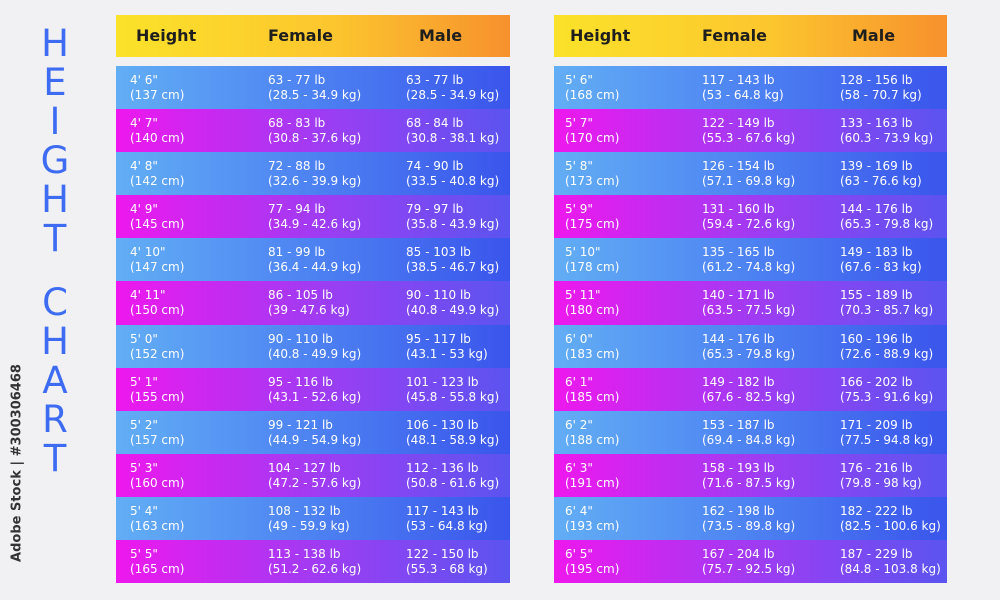 The width and height of the screenshot is (1000, 600). I want to click on female-cell: 81 - 99 lb (36.4 - 44.9 kg), so click(314, 260).